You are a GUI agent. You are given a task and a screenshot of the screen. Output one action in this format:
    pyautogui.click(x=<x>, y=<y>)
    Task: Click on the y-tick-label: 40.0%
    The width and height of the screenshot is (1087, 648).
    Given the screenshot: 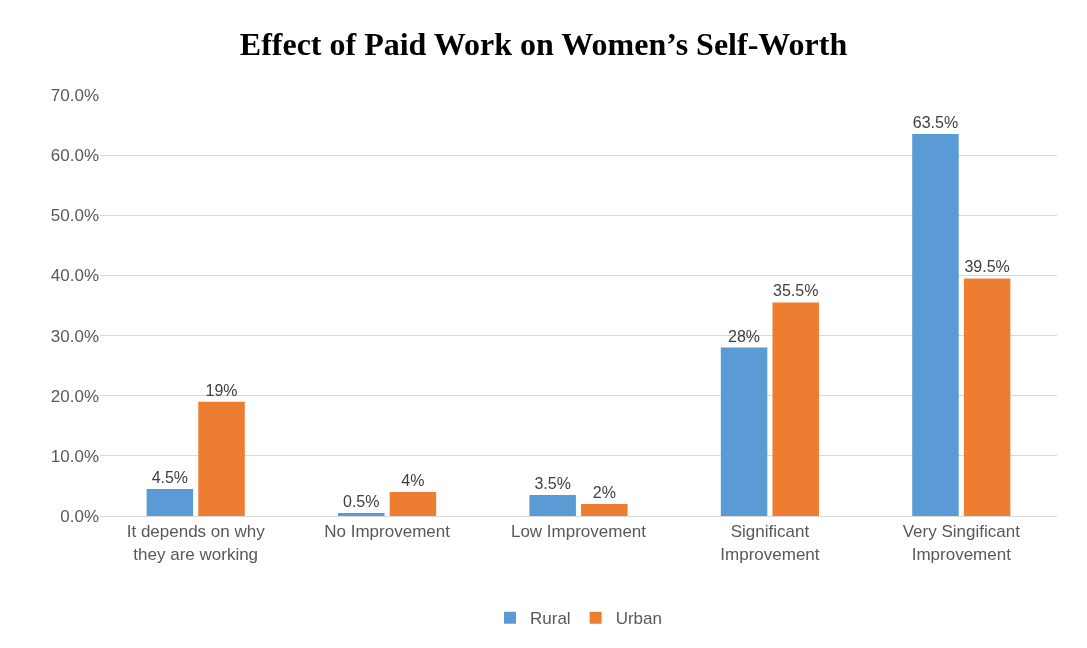 What is the action you would take?
    pyautogui.click(x=74, y=276)
    